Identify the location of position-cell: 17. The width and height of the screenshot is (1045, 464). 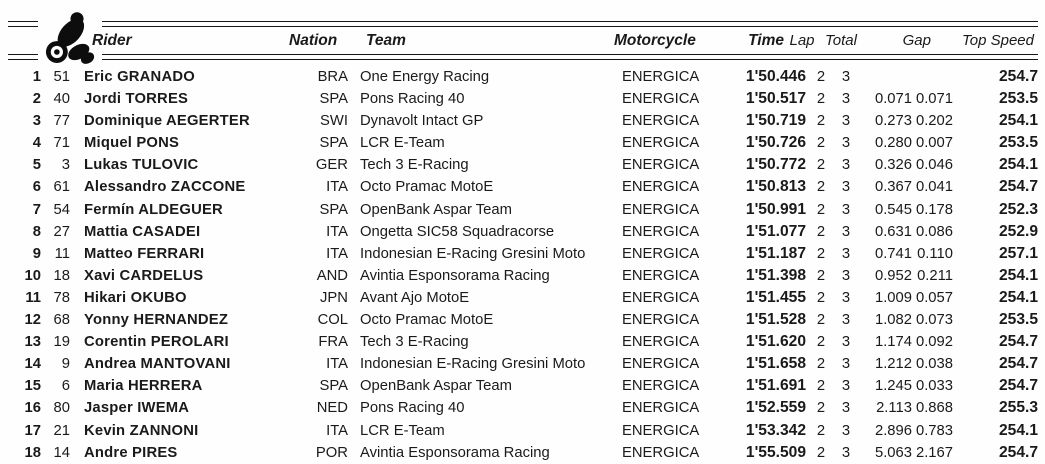
(32, 430).